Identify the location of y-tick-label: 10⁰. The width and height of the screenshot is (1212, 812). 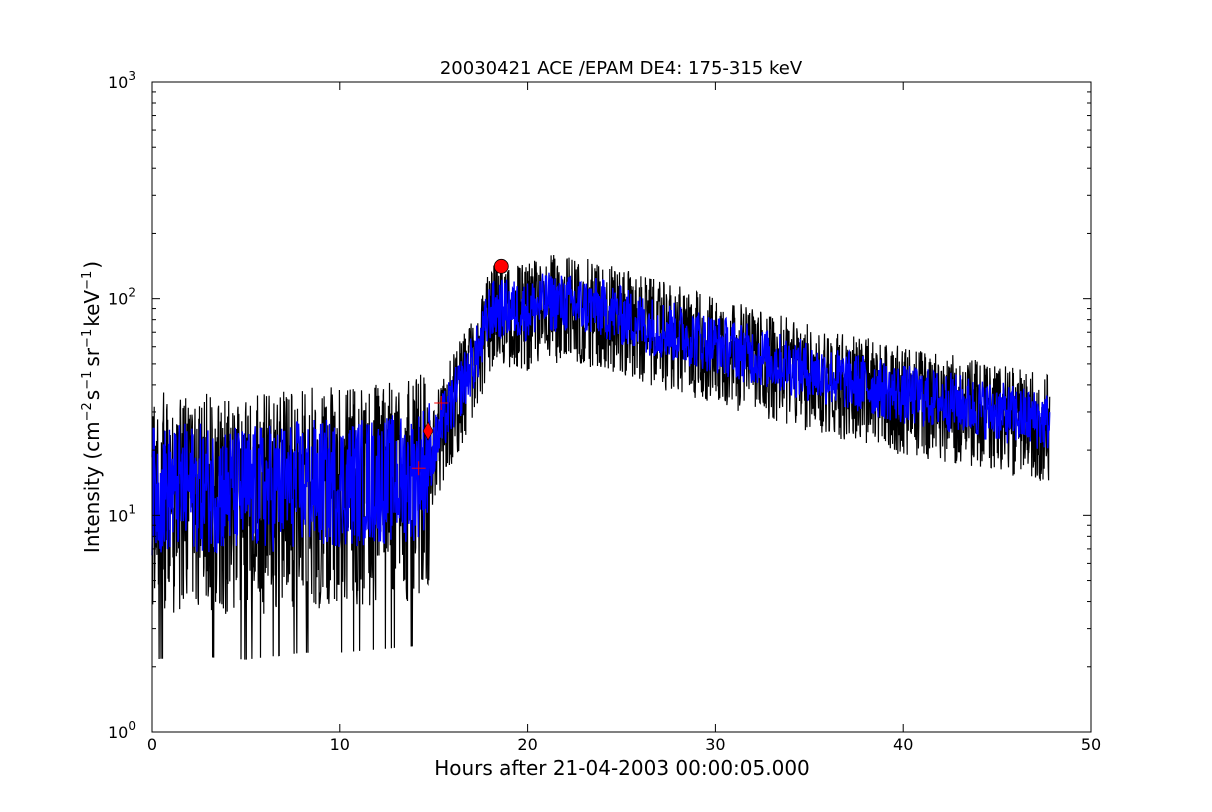
(122, 730).